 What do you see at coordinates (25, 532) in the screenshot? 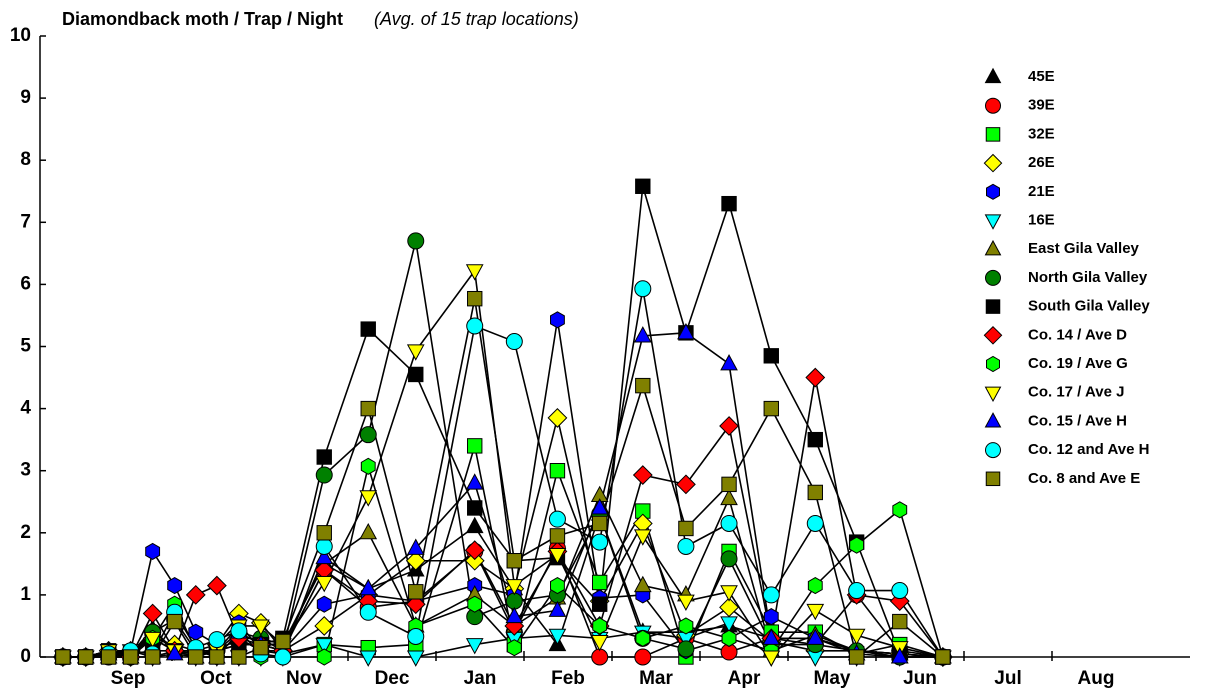
I see `y-tick-label: 2` at bounding box center [25, 532].